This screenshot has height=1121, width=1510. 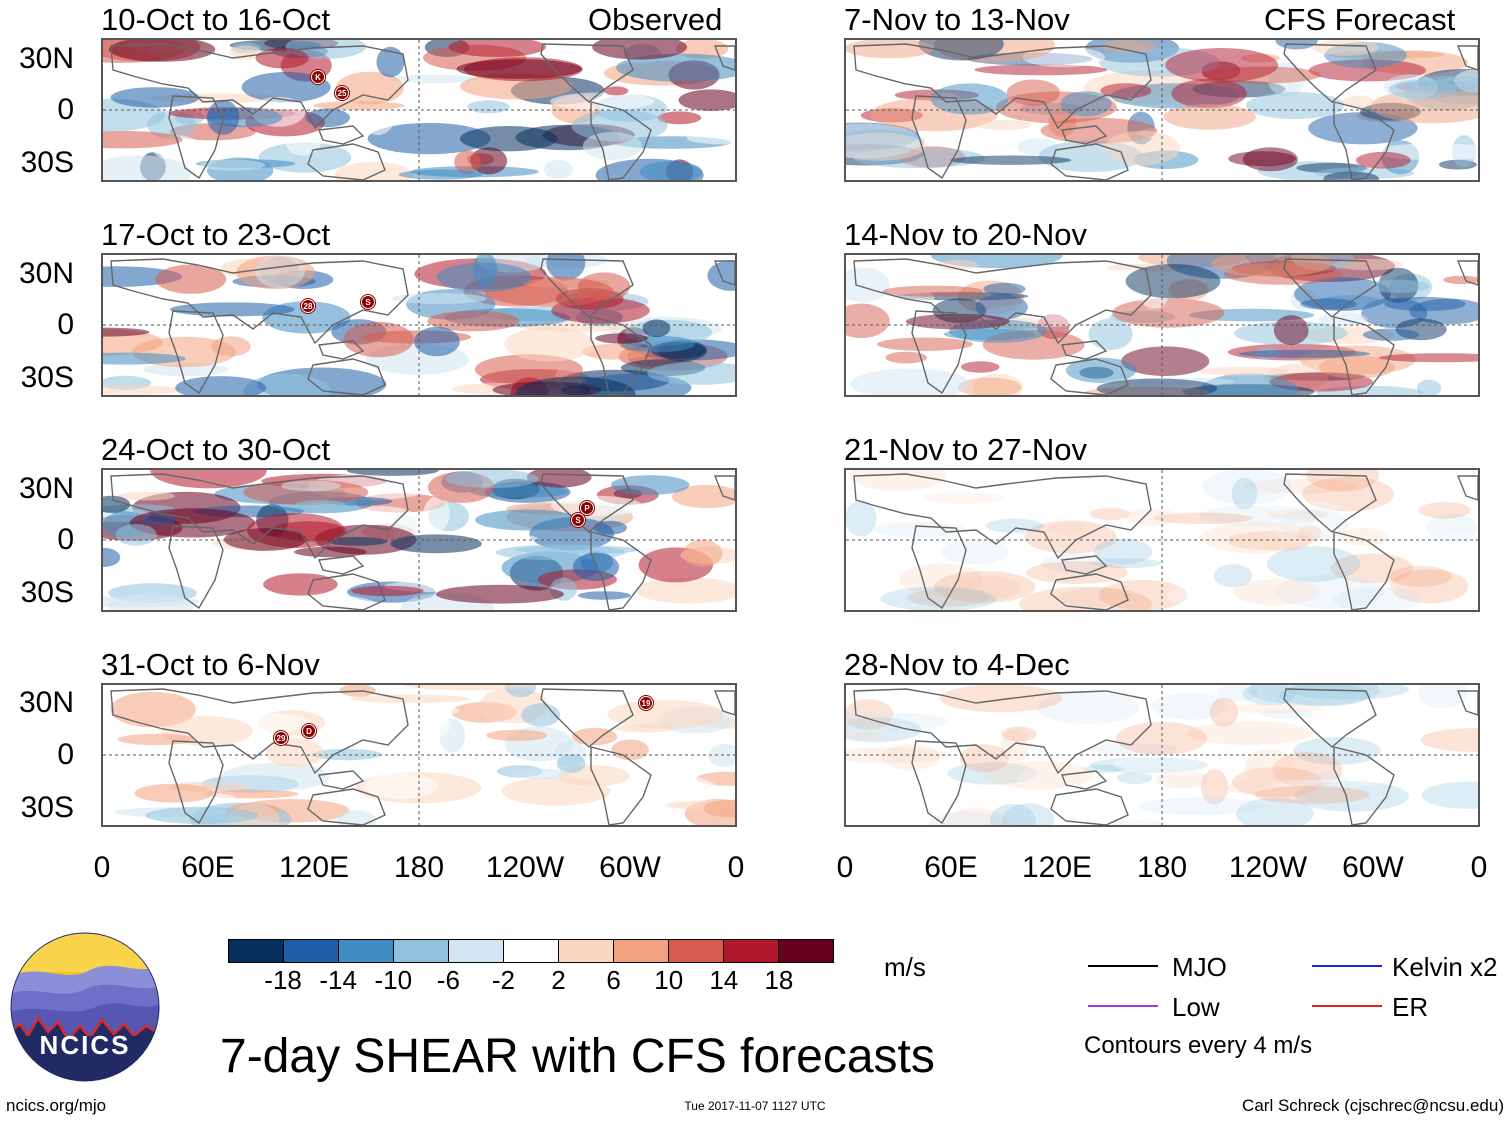 What do you see at coordinates (755, 1106) in the screenshot?
I see `footer-timestamp: Tue 2017-11-07 1127 UTC` at bounding box center [755, 1106].